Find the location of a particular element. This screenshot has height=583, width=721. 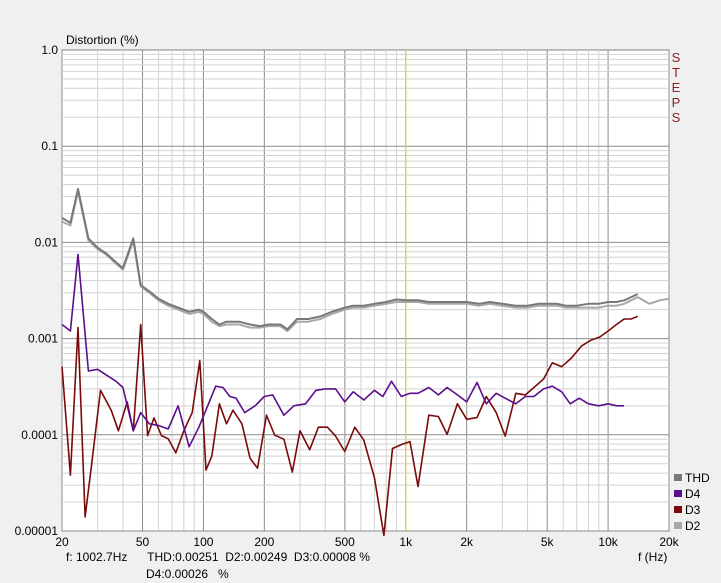

legend-swatch-thd is located at coordinates (678, 477).